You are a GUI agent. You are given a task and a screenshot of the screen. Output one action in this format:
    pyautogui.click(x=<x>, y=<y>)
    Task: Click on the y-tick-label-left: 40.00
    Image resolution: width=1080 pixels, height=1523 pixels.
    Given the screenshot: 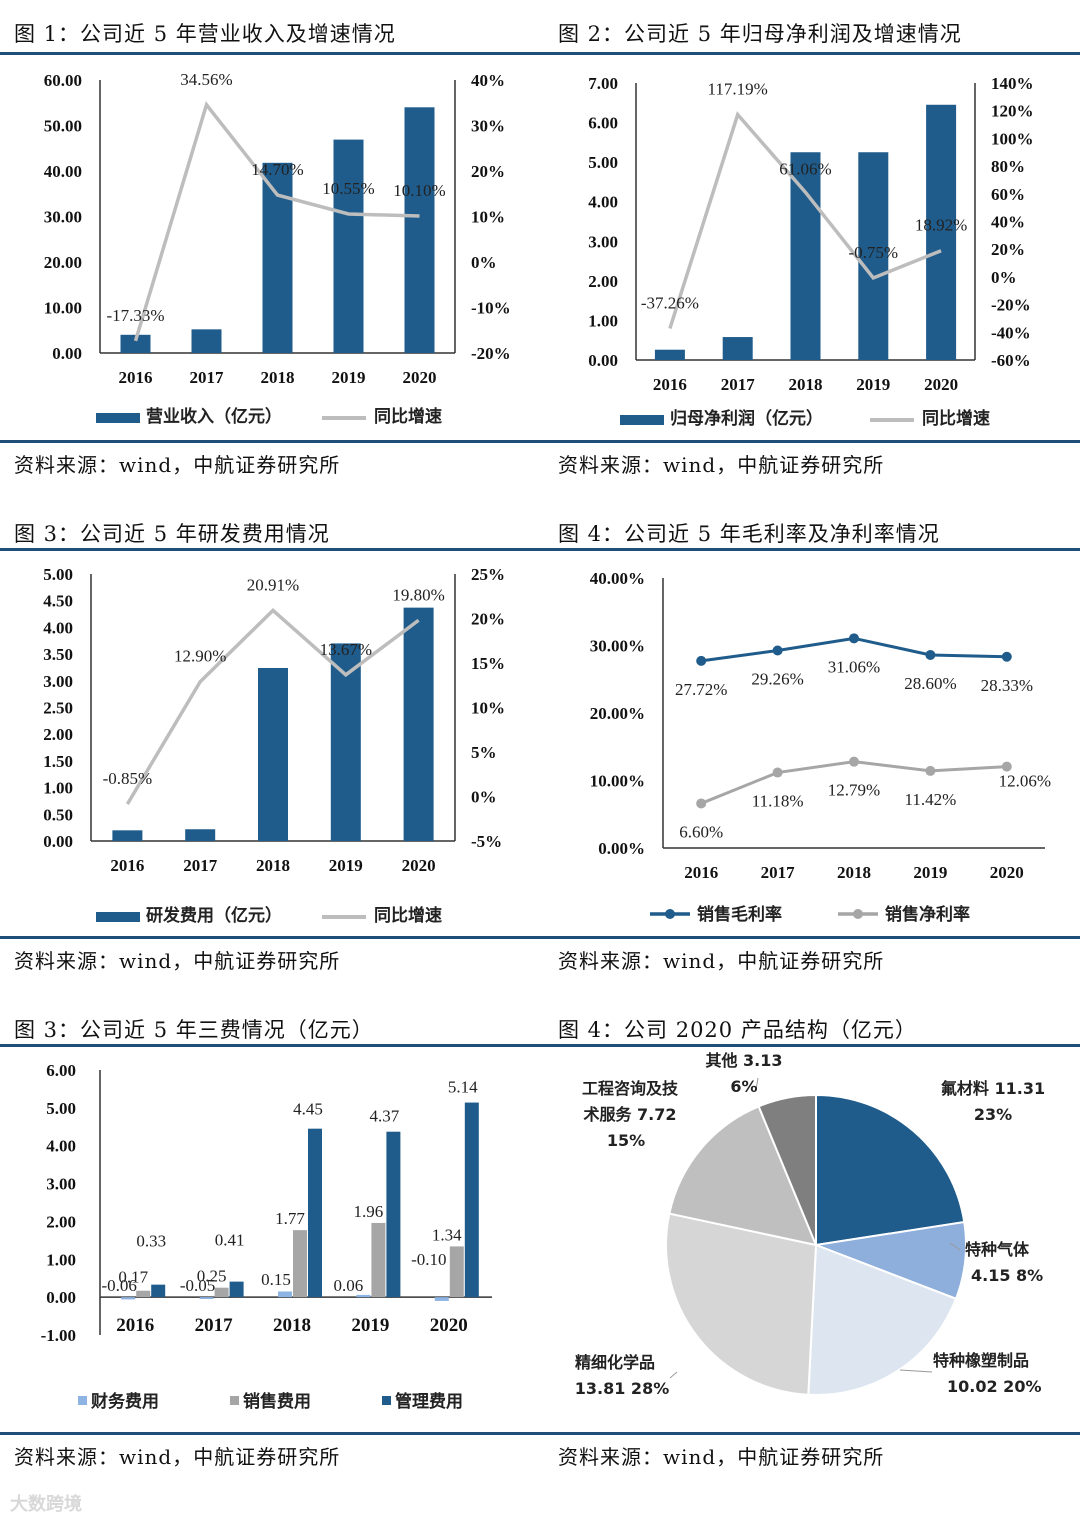 What is the action you would take?
    pyautogui.click(x=63, y=171)
    